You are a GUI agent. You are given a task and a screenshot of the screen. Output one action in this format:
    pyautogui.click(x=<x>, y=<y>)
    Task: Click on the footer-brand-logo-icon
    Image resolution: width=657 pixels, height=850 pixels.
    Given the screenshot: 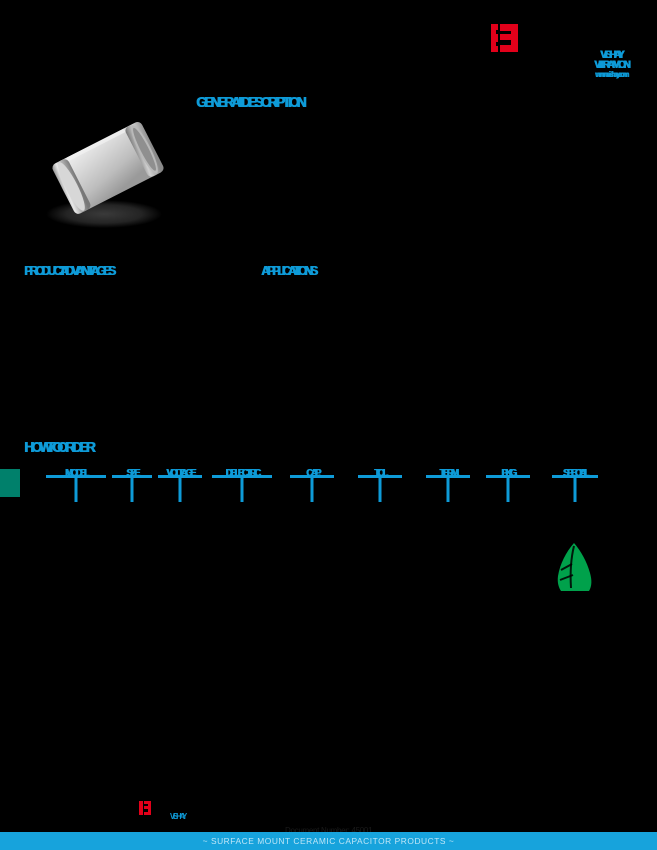 What is the action you would take?
    pyautogui.click(x=145, y=808)
    